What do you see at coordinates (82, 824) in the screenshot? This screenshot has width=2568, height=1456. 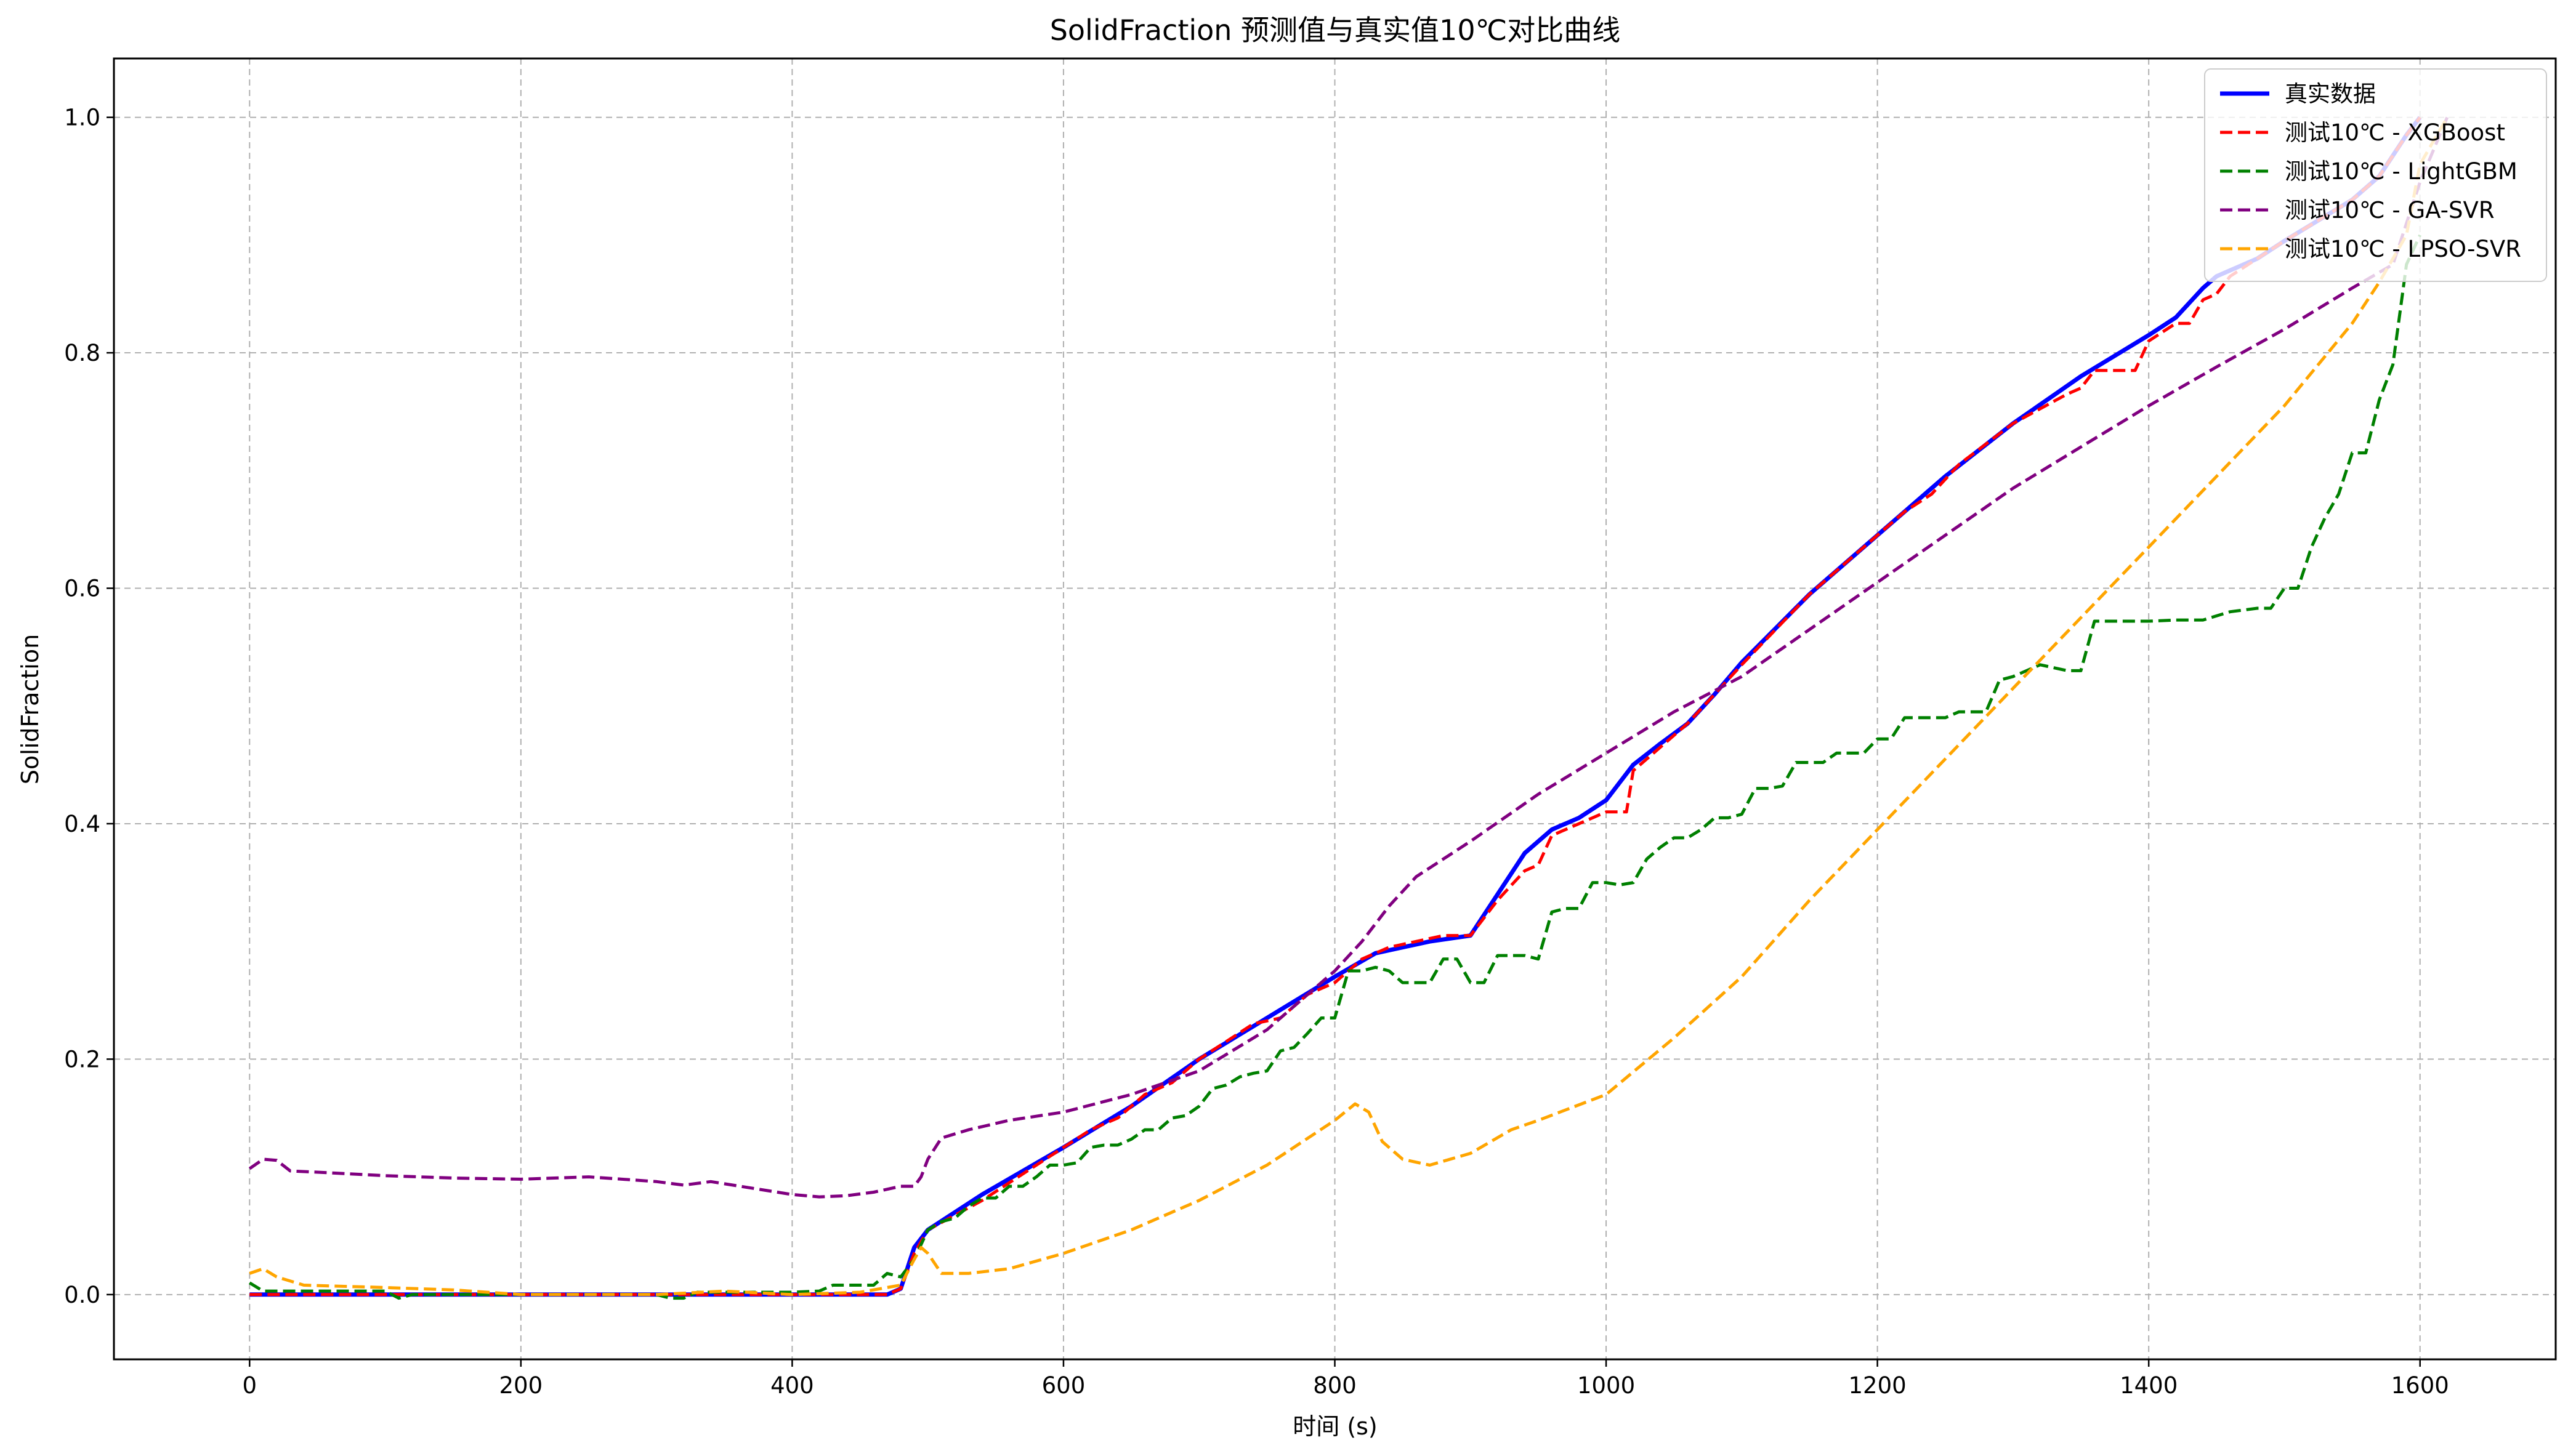 I see `y-tick-label: 0.4` at bounding box center [82, 824].